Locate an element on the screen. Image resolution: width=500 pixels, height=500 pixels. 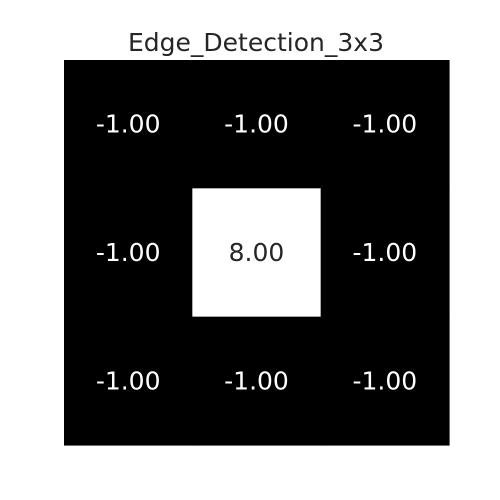
cell-label-r2-c2: -1.00 is located at coordinates (384, 380).